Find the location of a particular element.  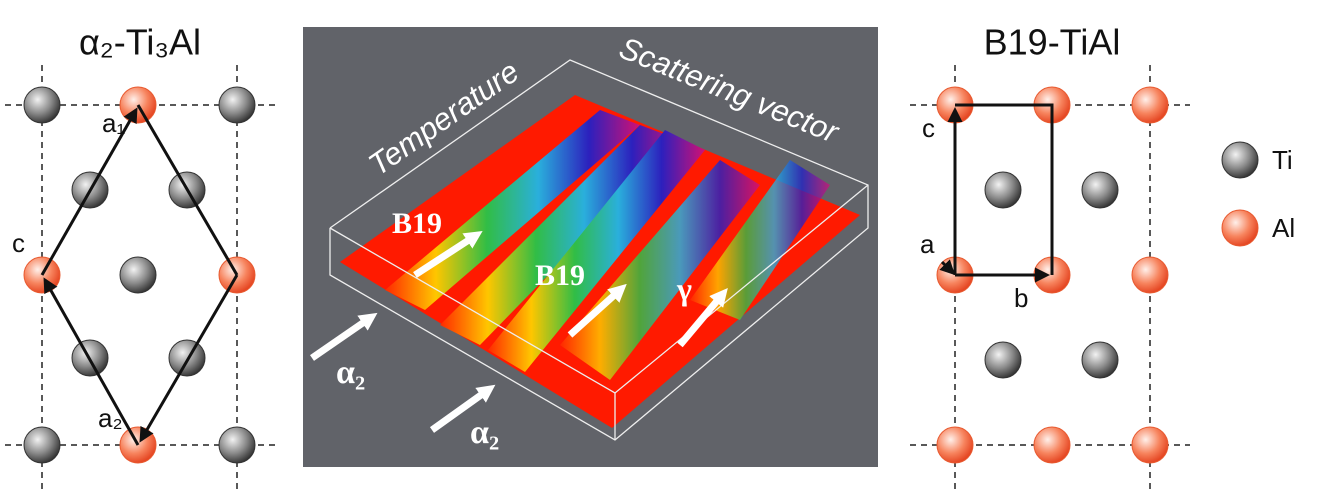

vector-label: a₁ is located at coordinates (113, 123).